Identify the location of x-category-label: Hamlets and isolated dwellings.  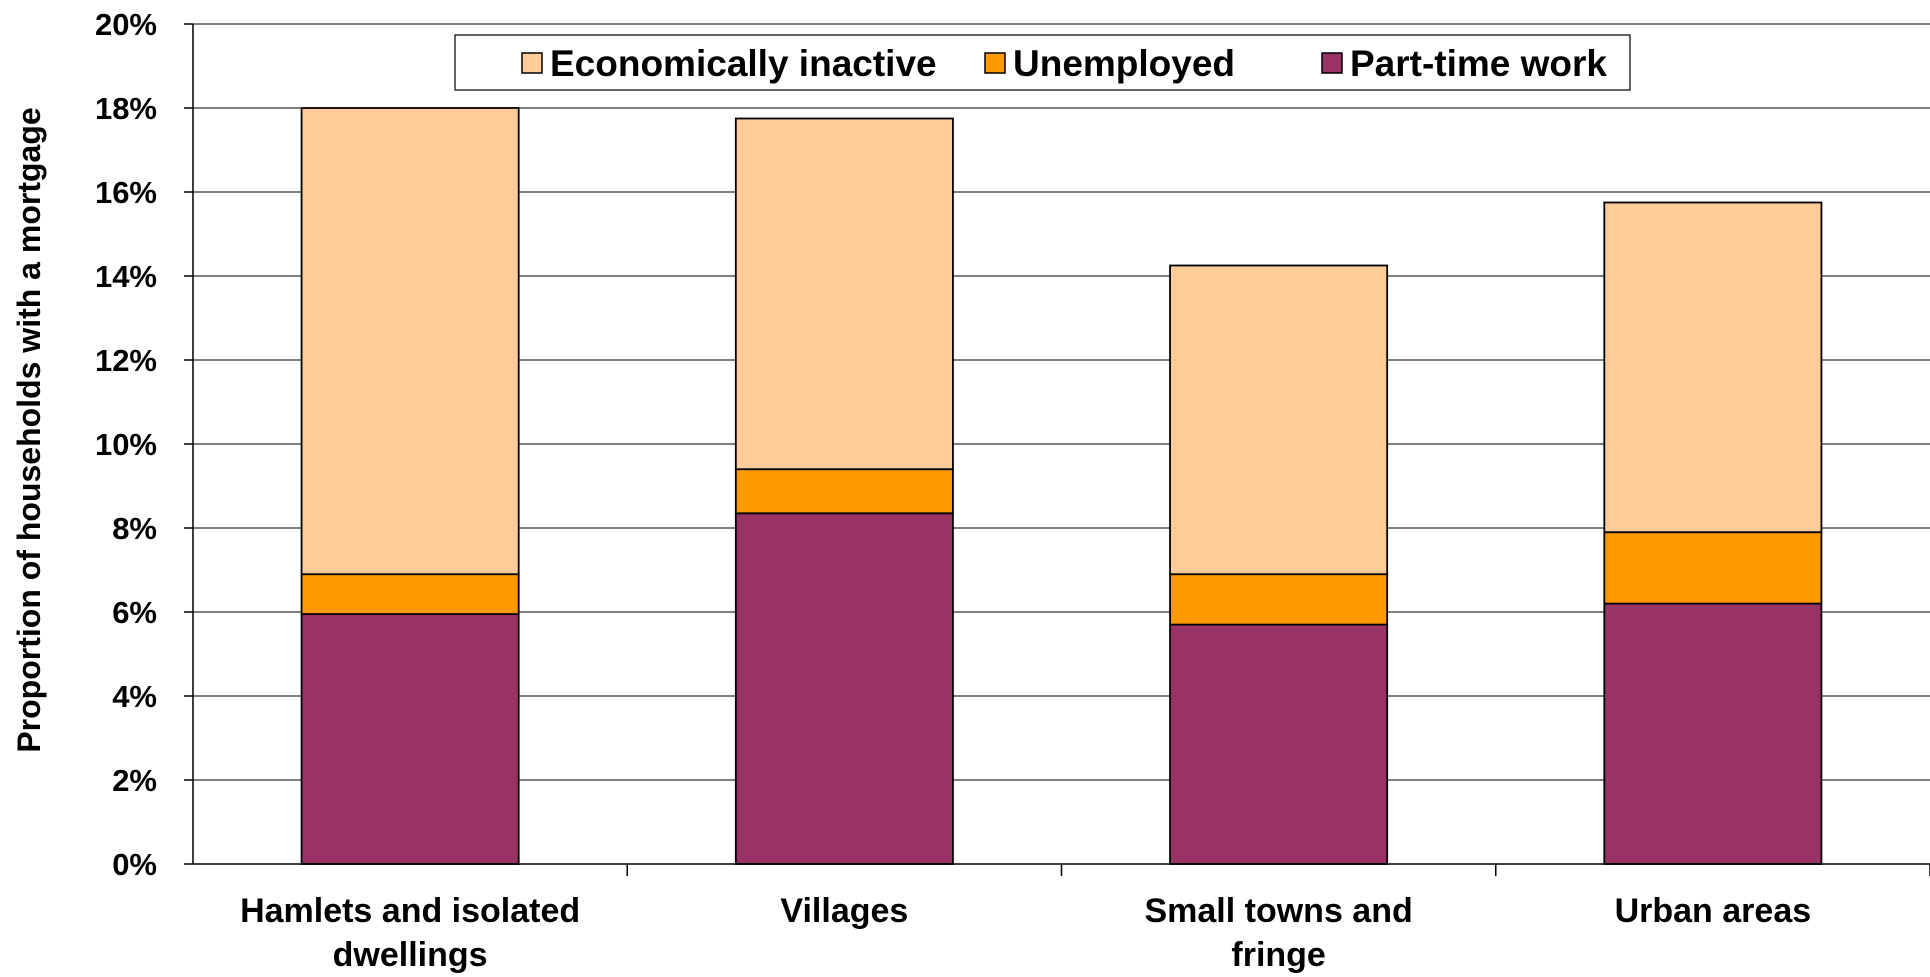
(410, 933).